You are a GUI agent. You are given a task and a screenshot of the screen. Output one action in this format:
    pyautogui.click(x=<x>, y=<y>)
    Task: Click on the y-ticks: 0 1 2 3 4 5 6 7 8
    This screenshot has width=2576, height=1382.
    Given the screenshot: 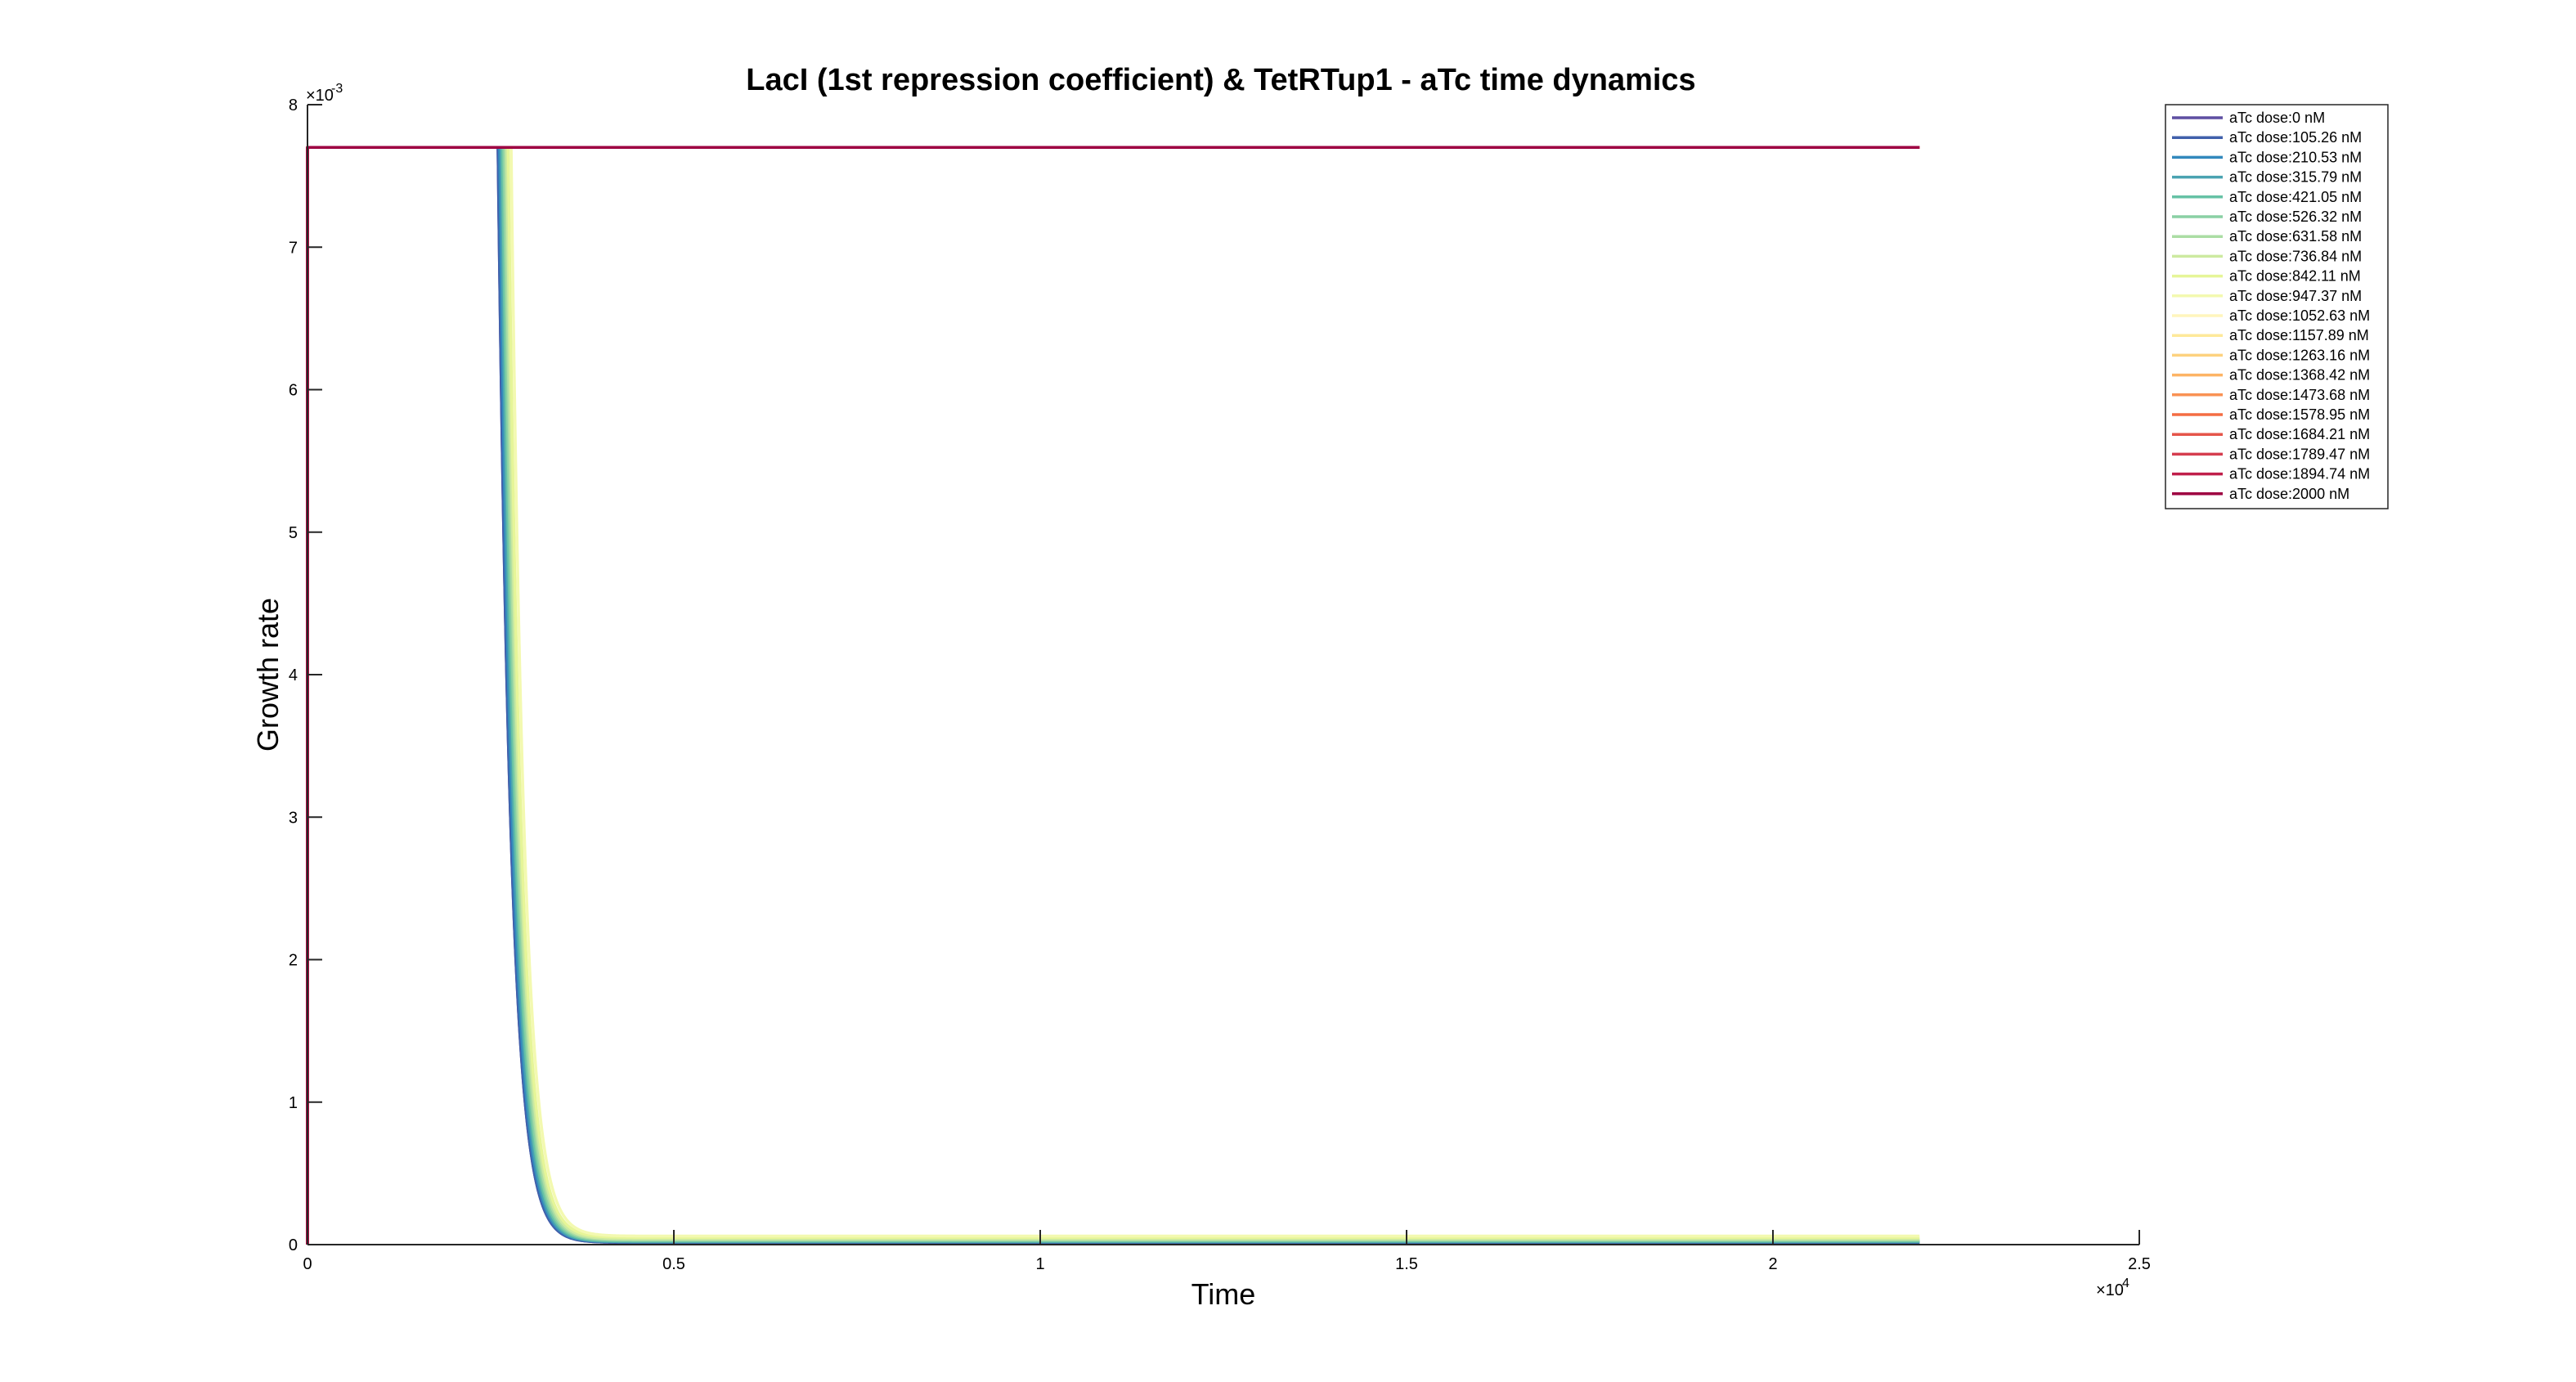 What is the action you would take?
    pyautogui.click(x=305, y=675)
    